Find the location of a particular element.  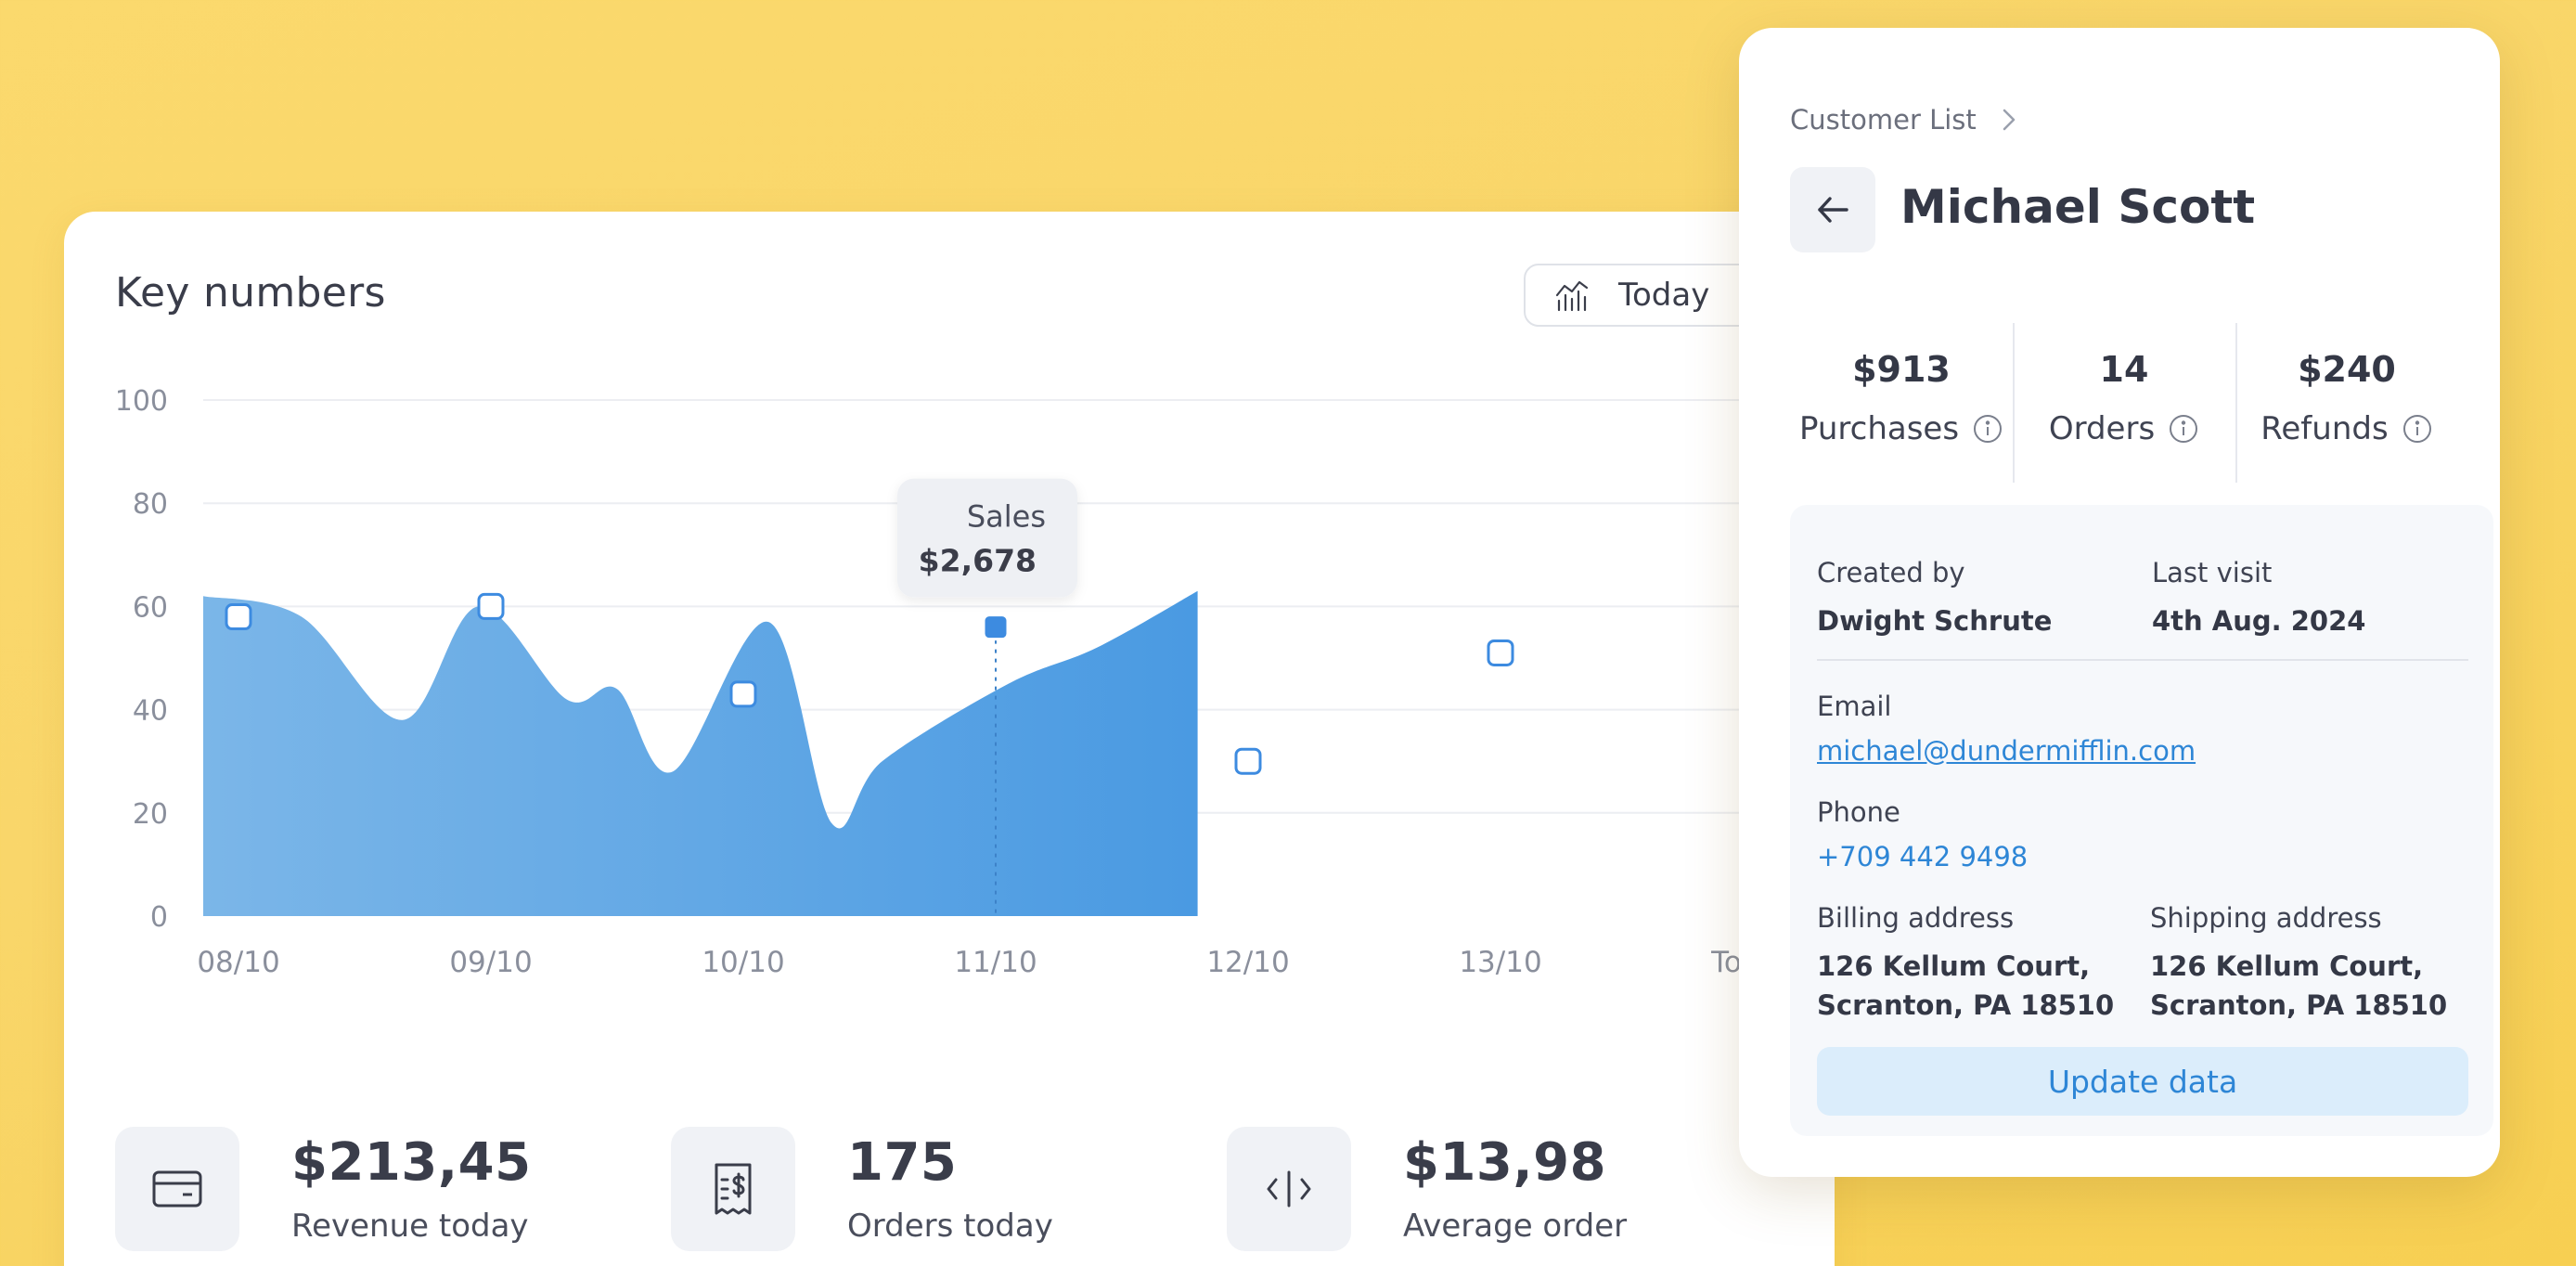

x-tick-label: 09/10 is located at coordinates (491, 962).